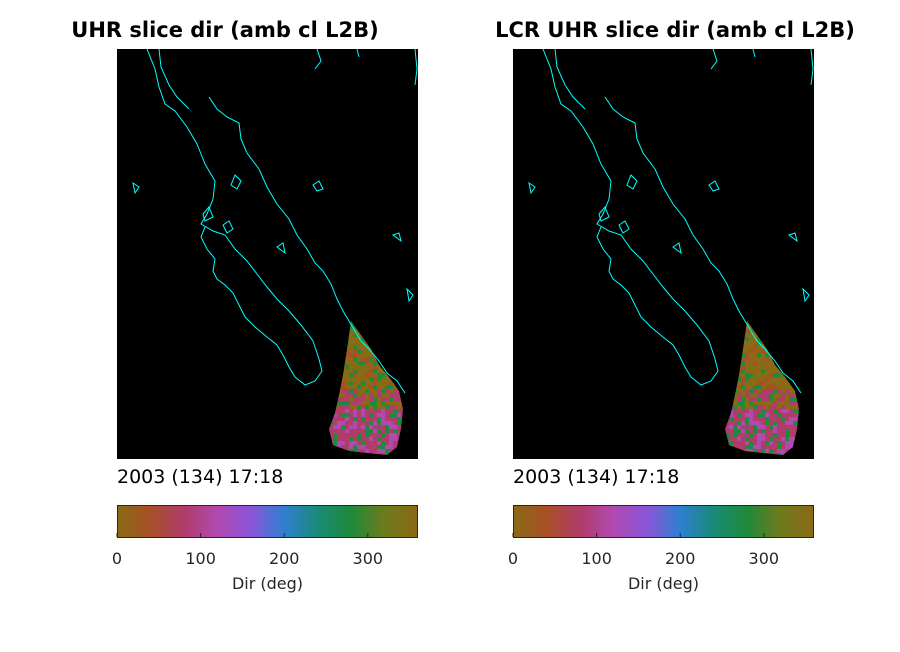  What do you see at coordinates (812, 67) in the screenshot?
I see `coast-line` at bounding box center [812, 67].